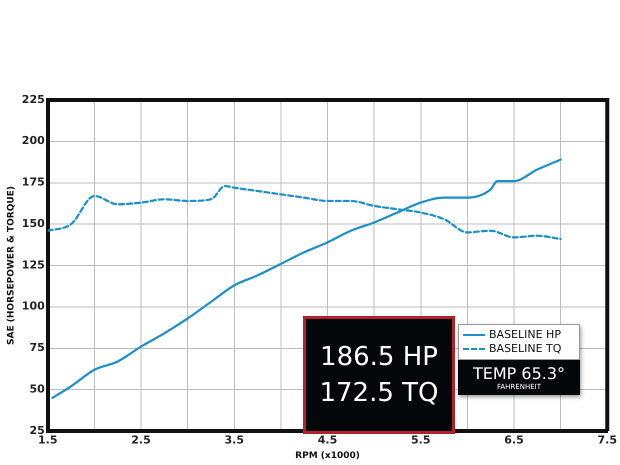 This screenshot has width=620, height=465. Describe the element at coordinates (11, 265) in the screenshot. I see `y-axis-title: SAE (HORSEPOWER & TORQUE)` at that location.